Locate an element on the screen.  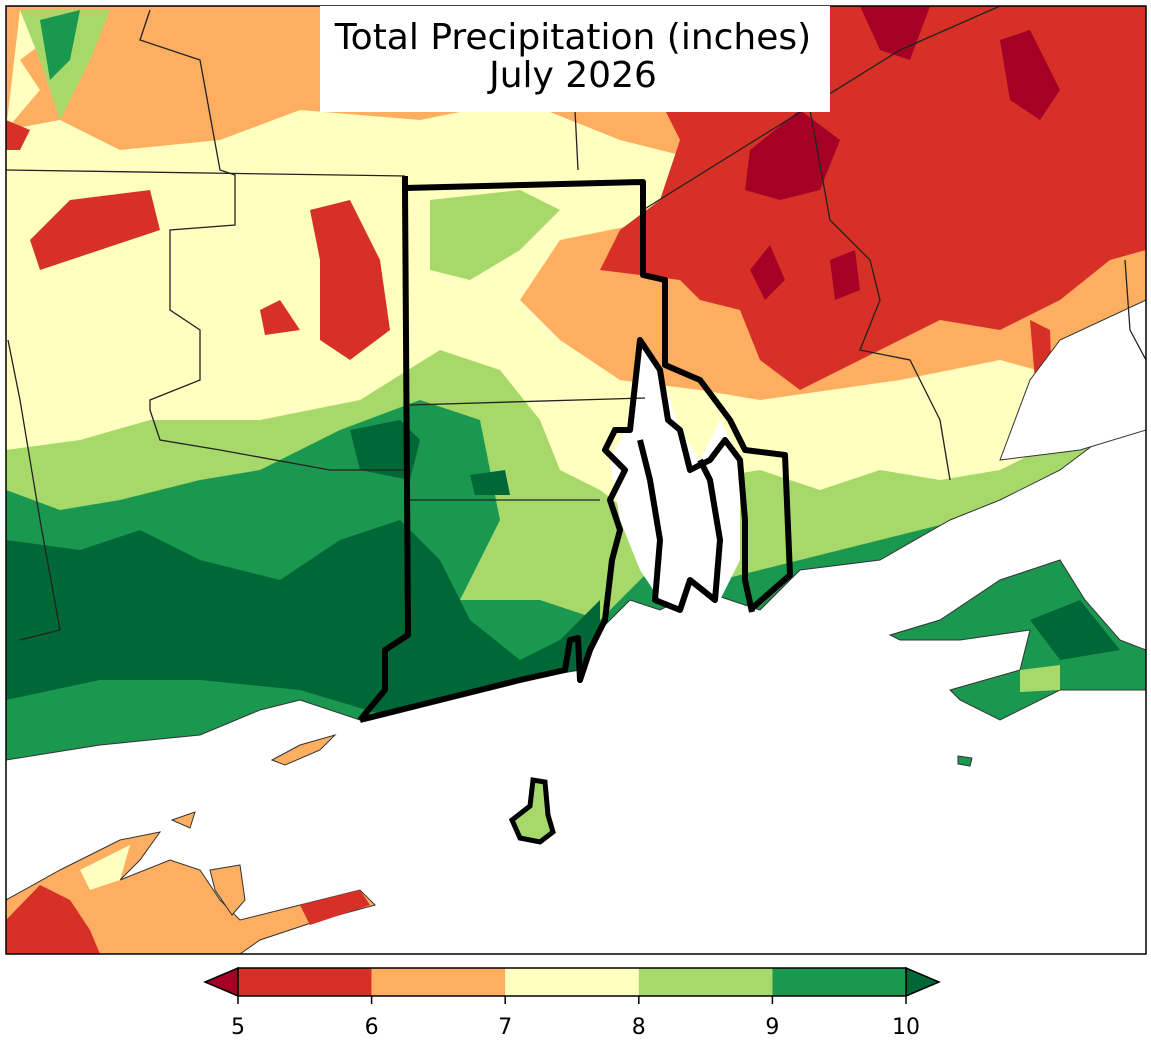
bay is located at coordinates (675, 475).